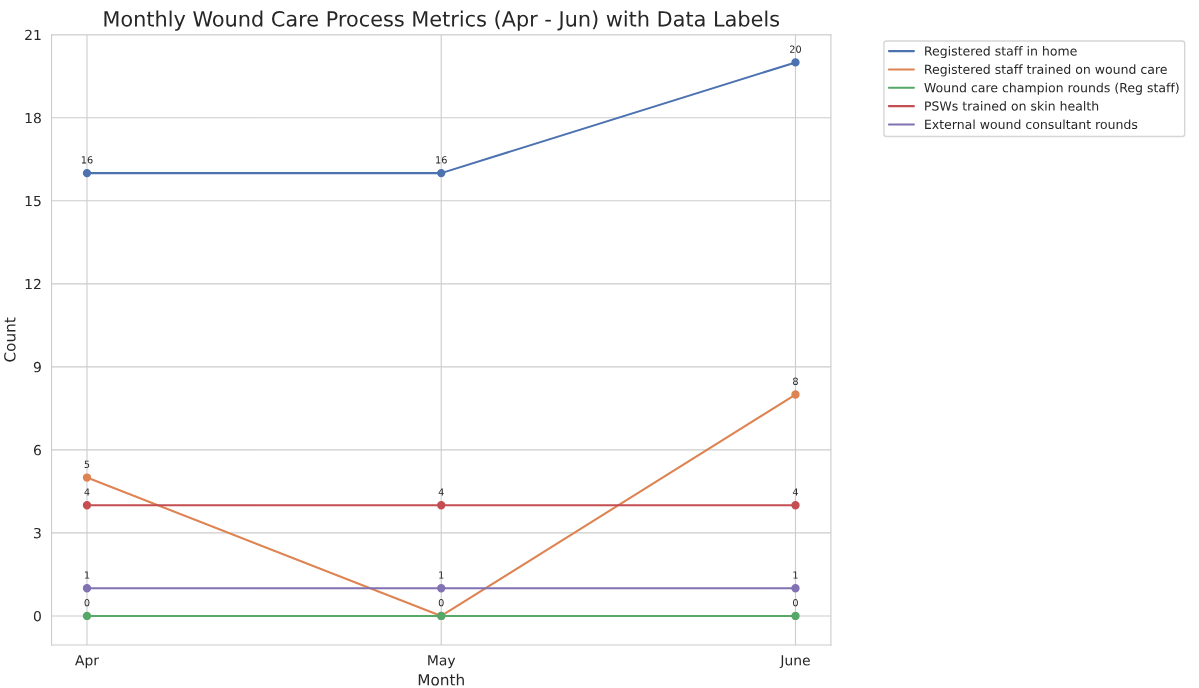  I want to click on chart-title: Monthly Wound Care Process Metrics (Apr - Jun) with Data Labels, so click(442, 20).